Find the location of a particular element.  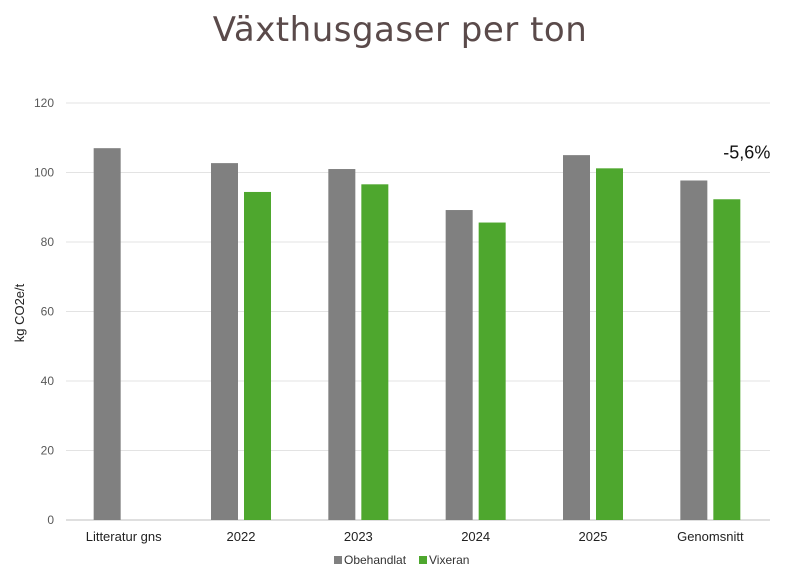

y-tick-label: 20 is located at coordinates (48, 451).